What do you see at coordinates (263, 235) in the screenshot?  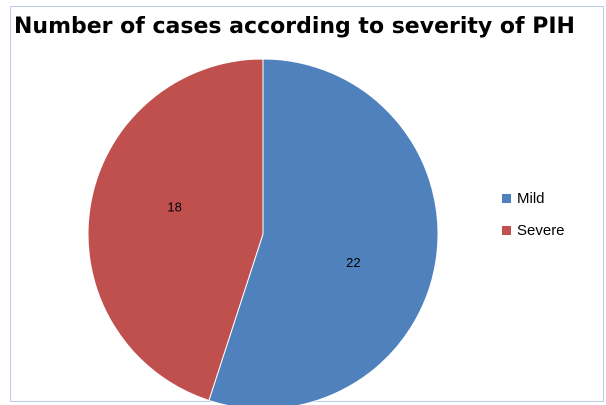 I see `pie-data-labels: 22 18` at bounding box center [263, 235].